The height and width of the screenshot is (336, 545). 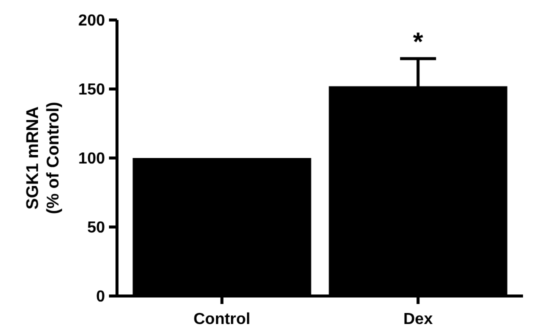 What do you see at coordinates (221, 319) in the screenshot?
I see `x-tick-label: Control` at bounding box center [221, 319].